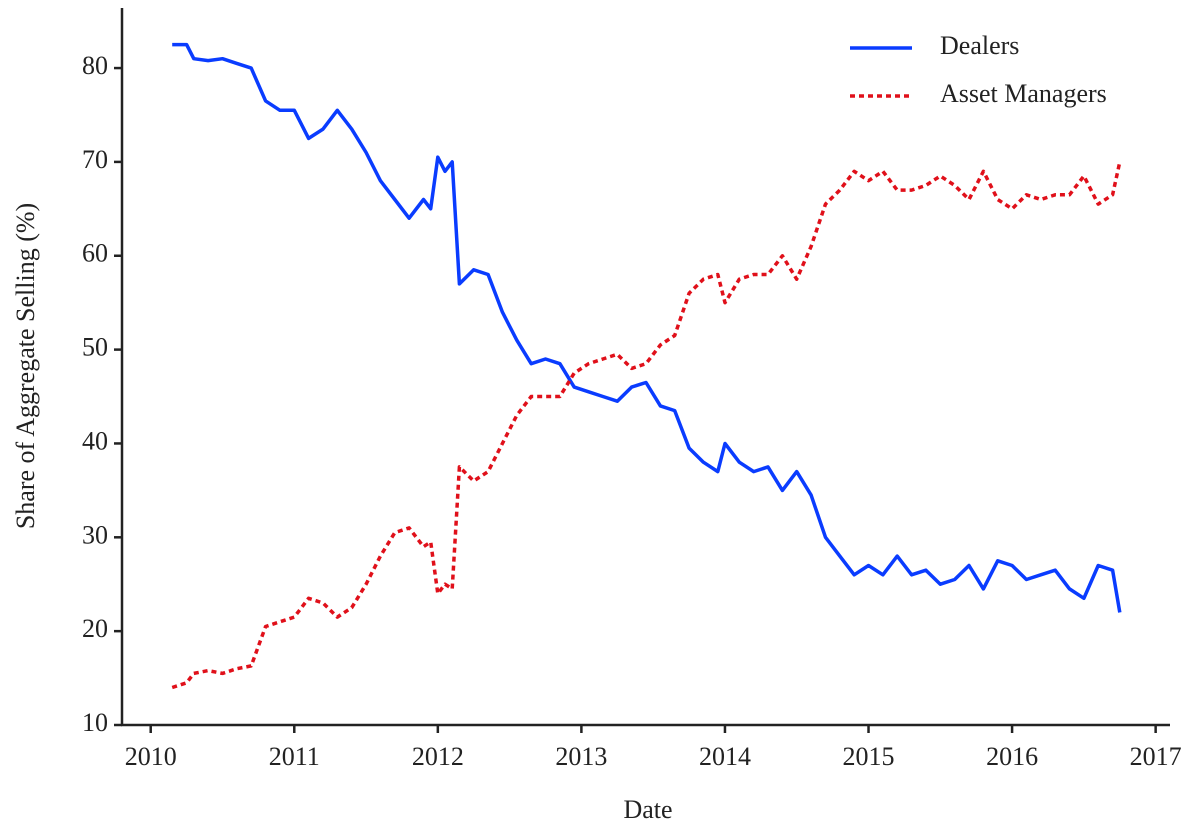  Describe the element at coordinates (979, 45) in the screenshot. I see `legend-label: Dealers` at that location.